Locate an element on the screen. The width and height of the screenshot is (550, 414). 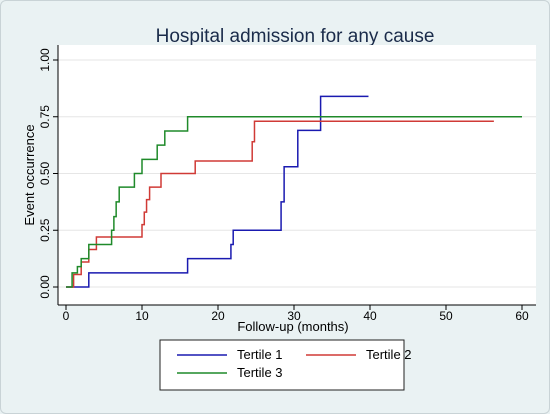
legend-label: Tertile 2 is located at coordinates (389, 354).